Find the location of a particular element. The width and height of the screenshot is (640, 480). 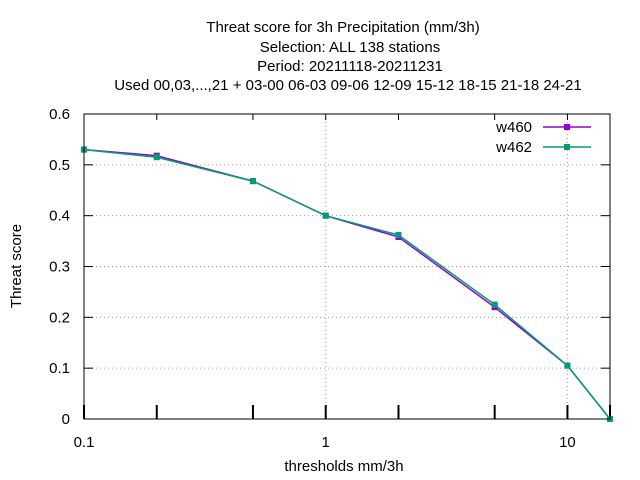

x-tick-label: 1 is located at coordinates (326, 442).